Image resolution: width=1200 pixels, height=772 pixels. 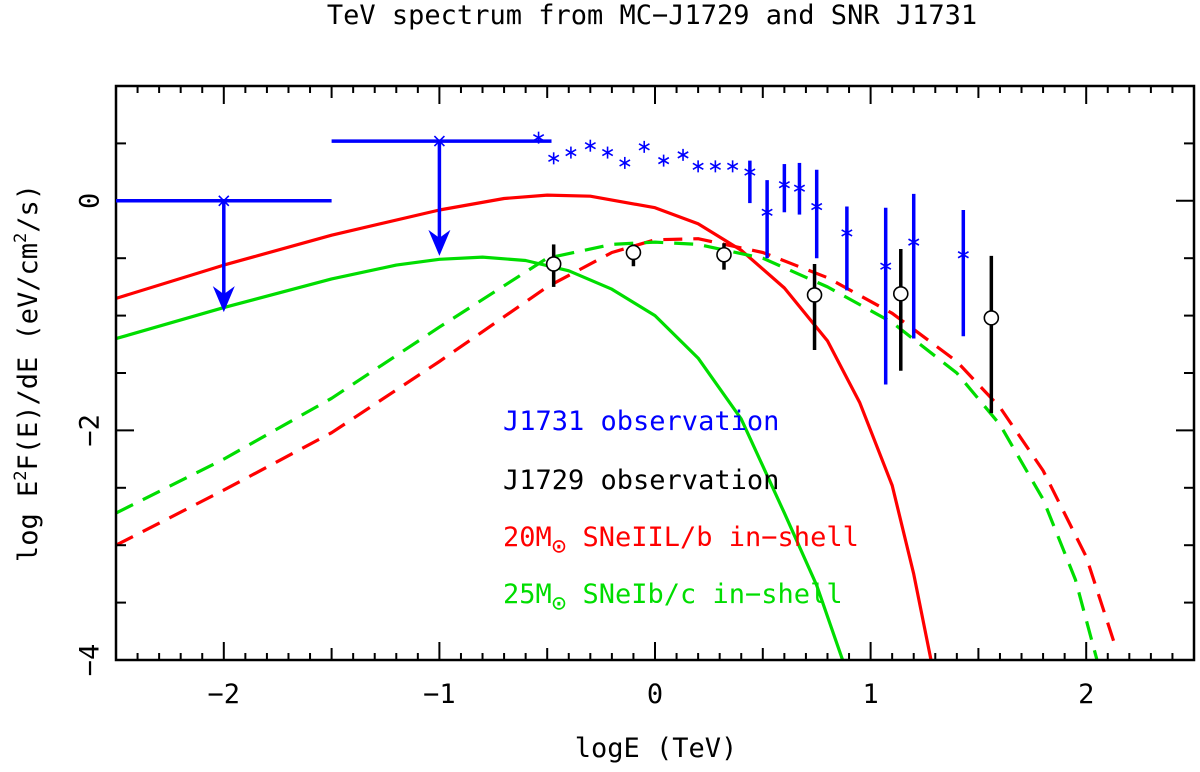 What do you see at coordinates (641, 421) in the screenshot?
I see `legend-j1731: J1731 observation` at bounding box center [641, 421].